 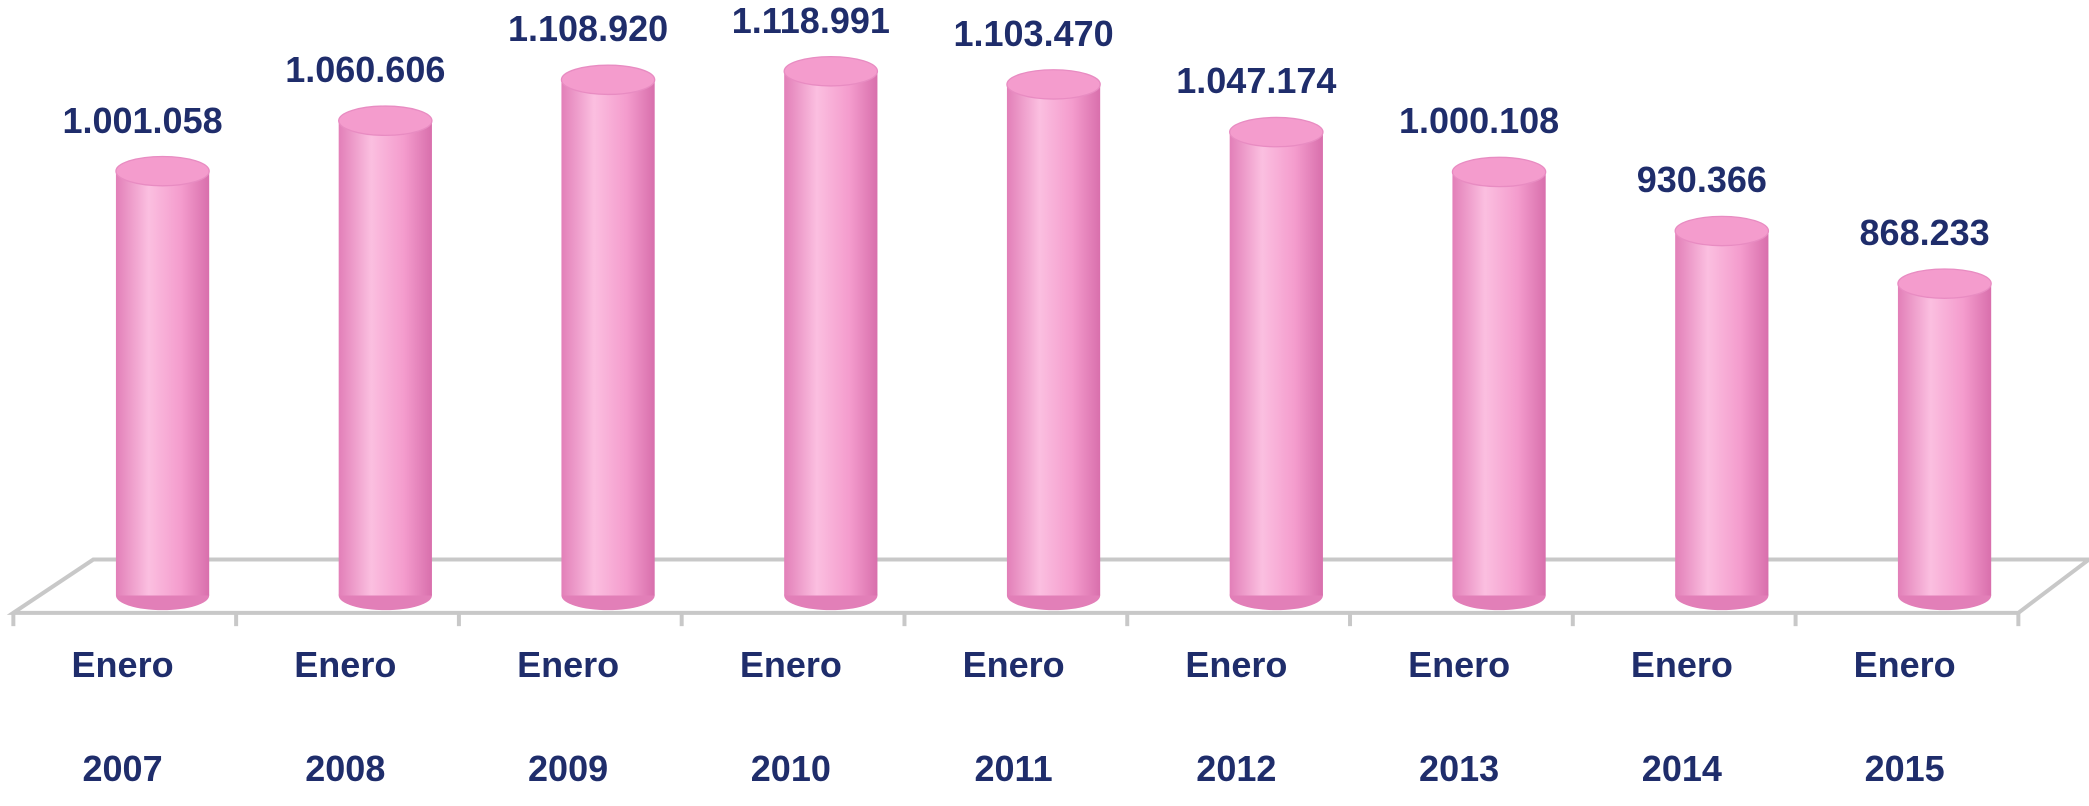 I want to click on x-tick-label: Enero 2015, so click(x=1904, y=716).